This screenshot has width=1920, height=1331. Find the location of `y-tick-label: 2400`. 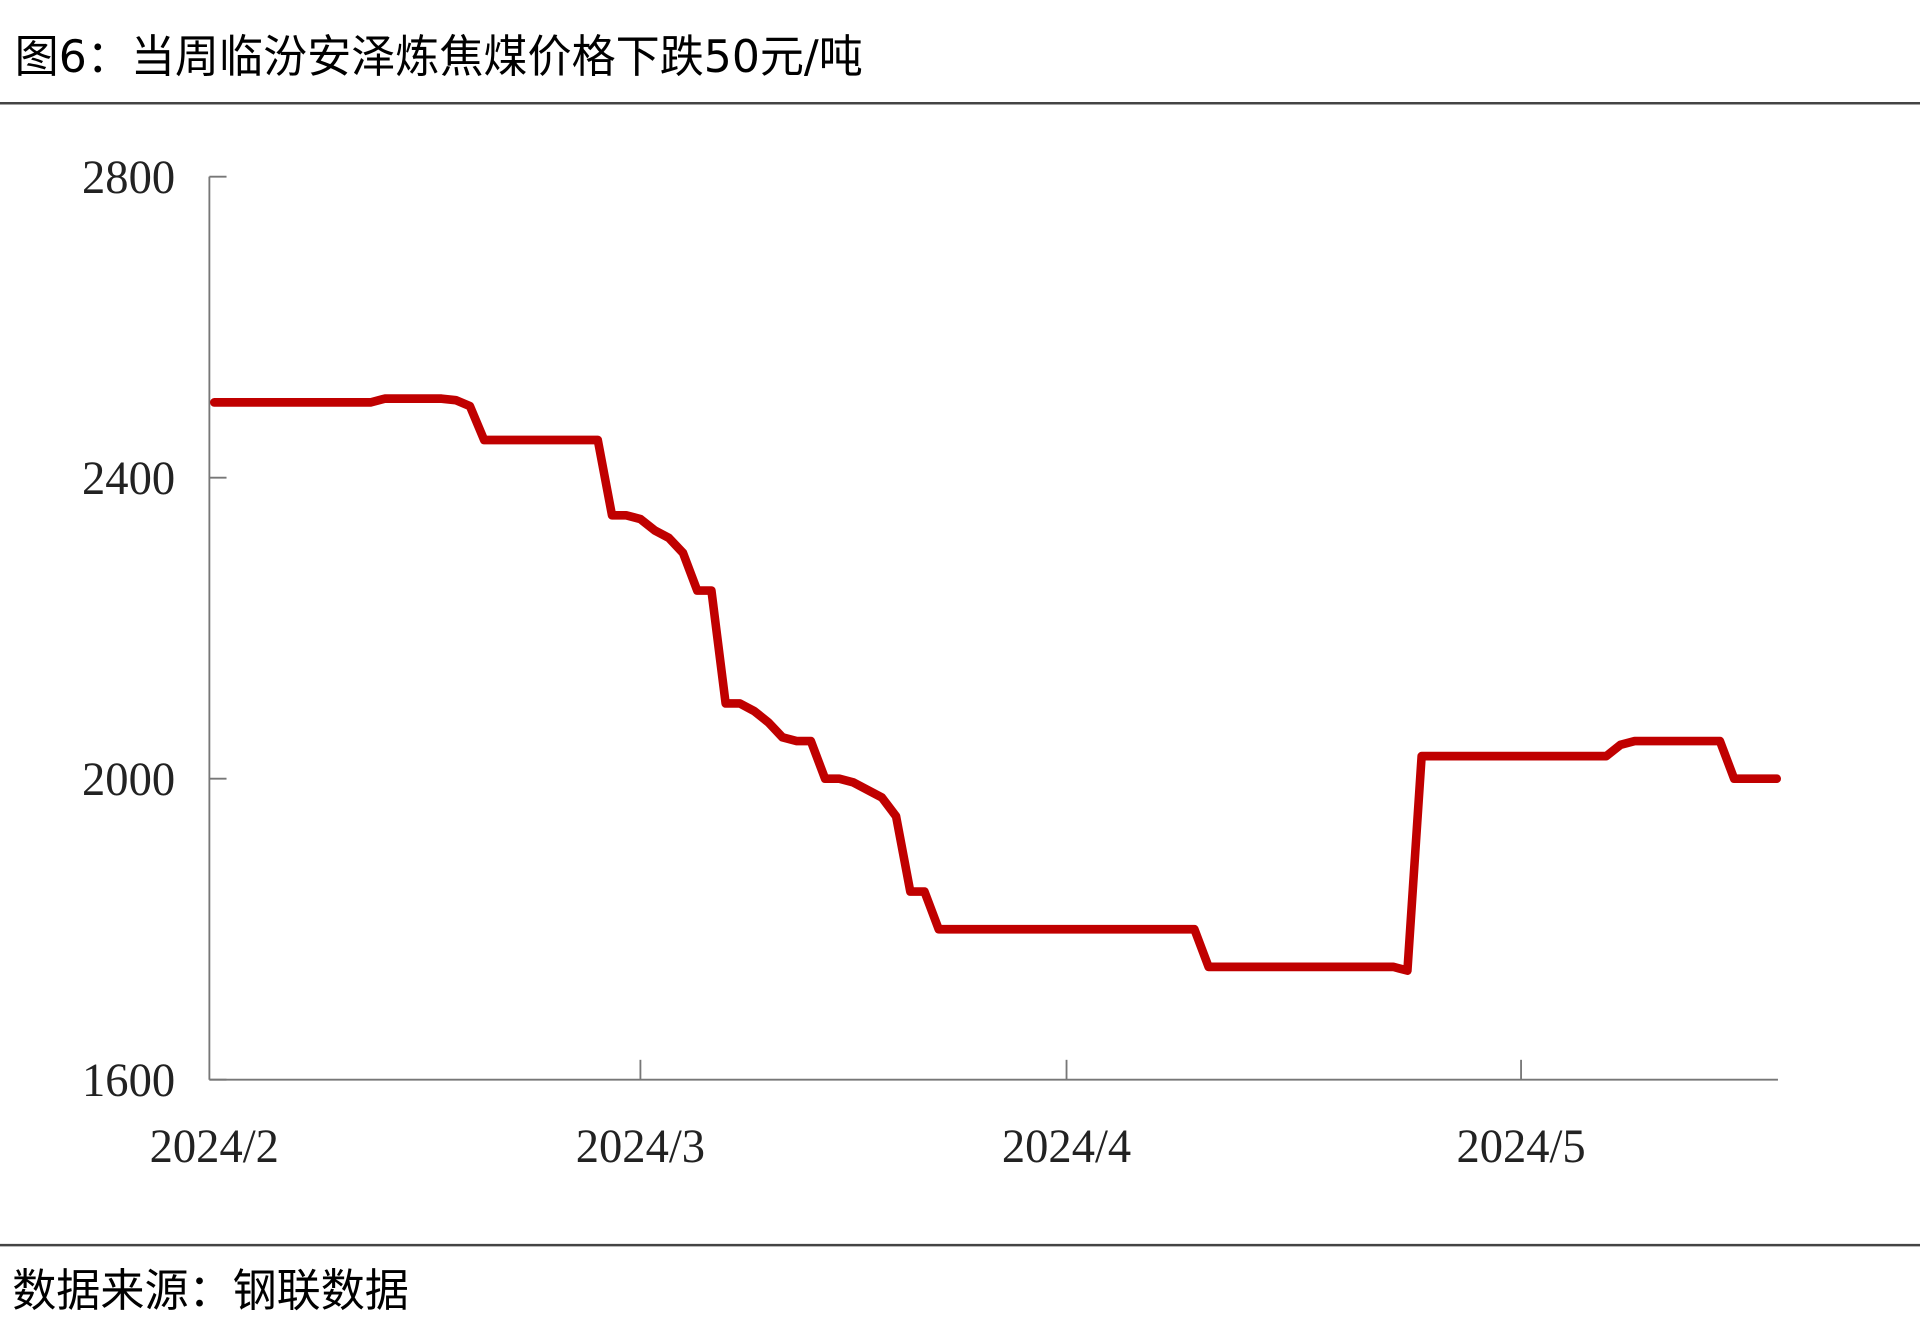

y-tick-label: 2400 is located at coordinates (128, 479).